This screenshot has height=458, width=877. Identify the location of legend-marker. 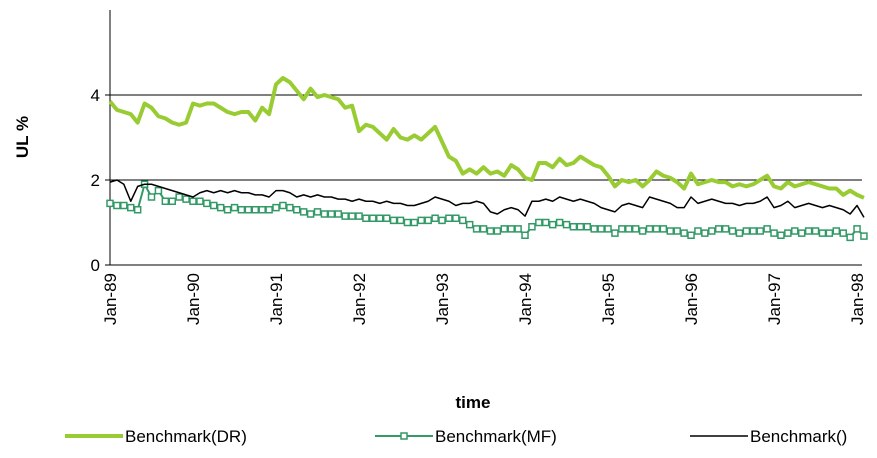
(404, 436).